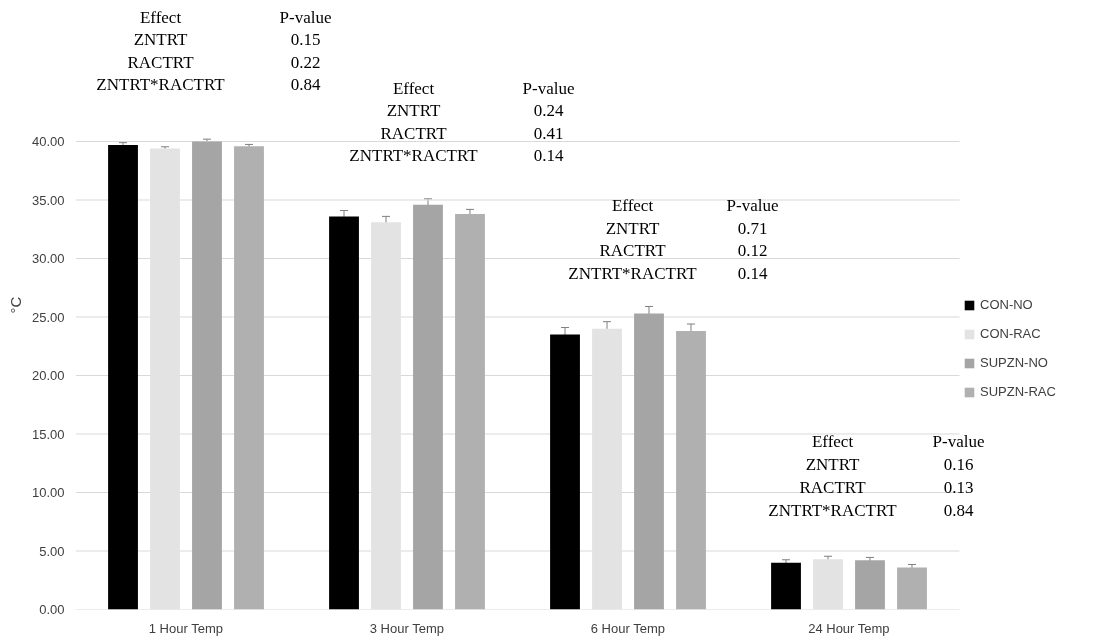 The image size is (1098, 639). What do you see at coordinates (1014, 362) in the screenshot?
I see `legend-label: SUPZN-NO` at bounding box center [1014, 362].